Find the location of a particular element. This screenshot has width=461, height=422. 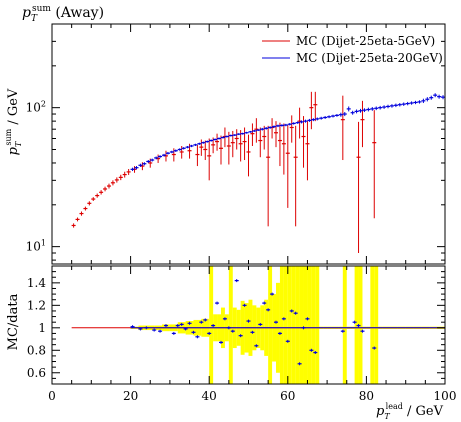

y-tick-label-exp: 2 is located at coordinates (43, 104).